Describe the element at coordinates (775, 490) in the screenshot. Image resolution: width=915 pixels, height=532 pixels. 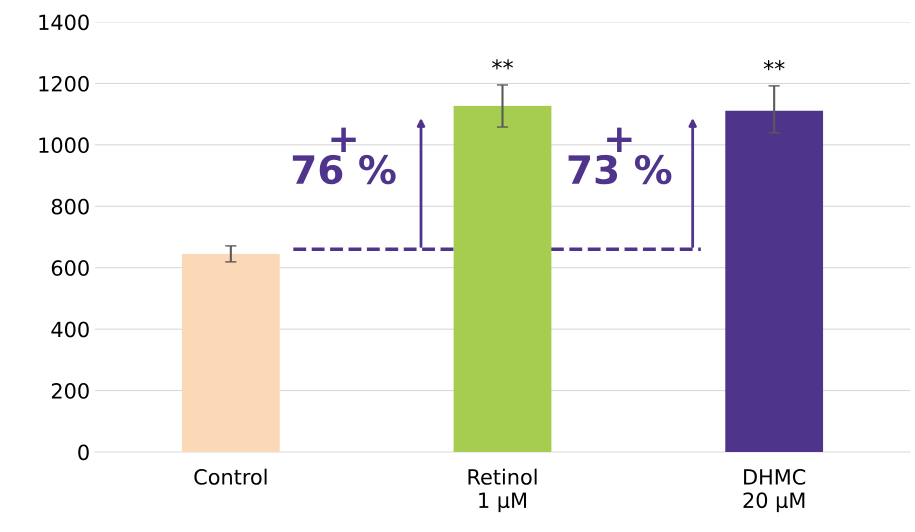
I see `x-tick-label: DHMC 20 µM` at that location.